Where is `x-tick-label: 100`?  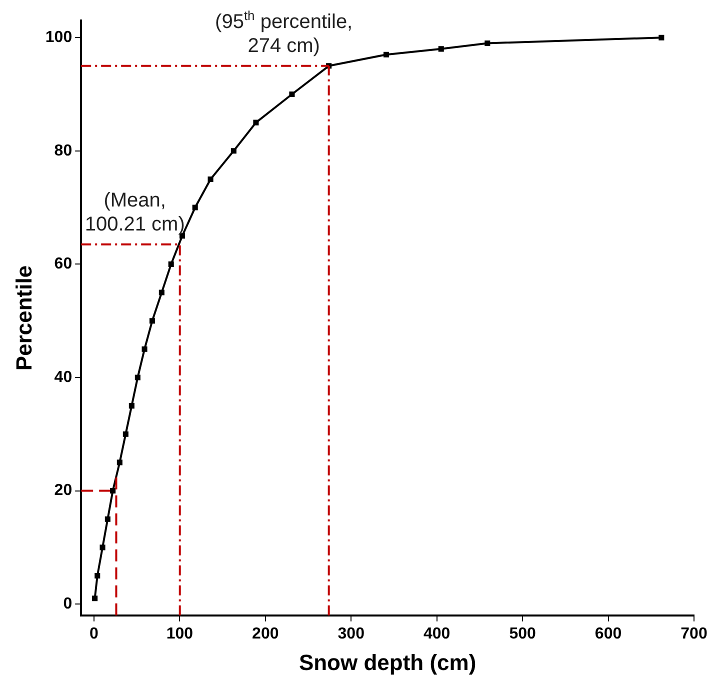 x-tick-label: 100 is located at coordinates (180, 633).